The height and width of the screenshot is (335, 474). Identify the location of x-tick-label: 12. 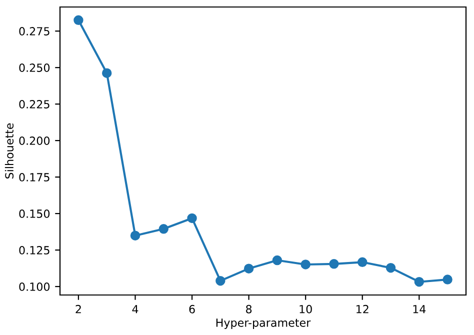
(362, 309).